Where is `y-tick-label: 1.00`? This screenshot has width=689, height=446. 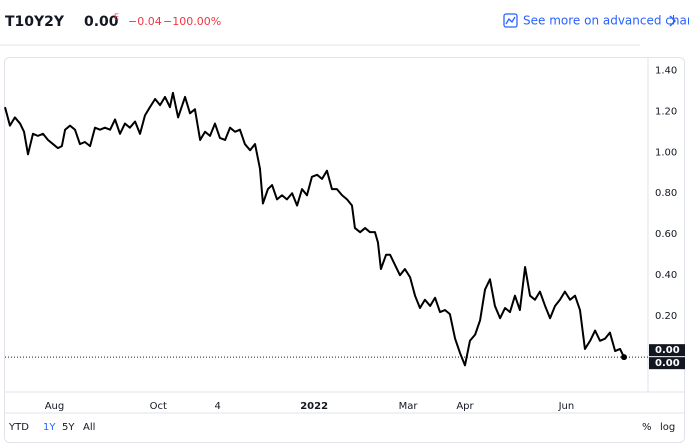 y-tick-label: 1.00 is located at coordinates (666, 152).